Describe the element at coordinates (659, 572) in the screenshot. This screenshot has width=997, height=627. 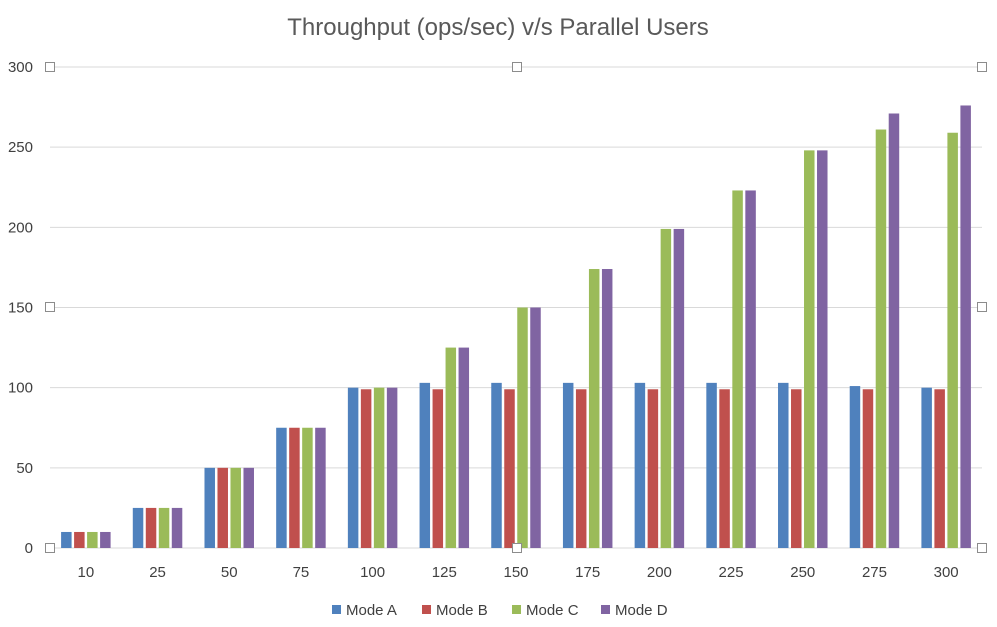
I see `x-tick-label: 200` at that location.